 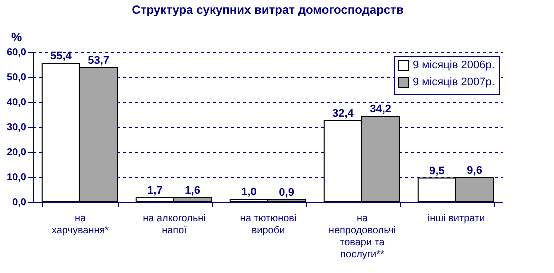 What do you see at coordinates (155, 190) in the screenshot?
I see `data-label: 1,7` at bounding box center [155, 190].